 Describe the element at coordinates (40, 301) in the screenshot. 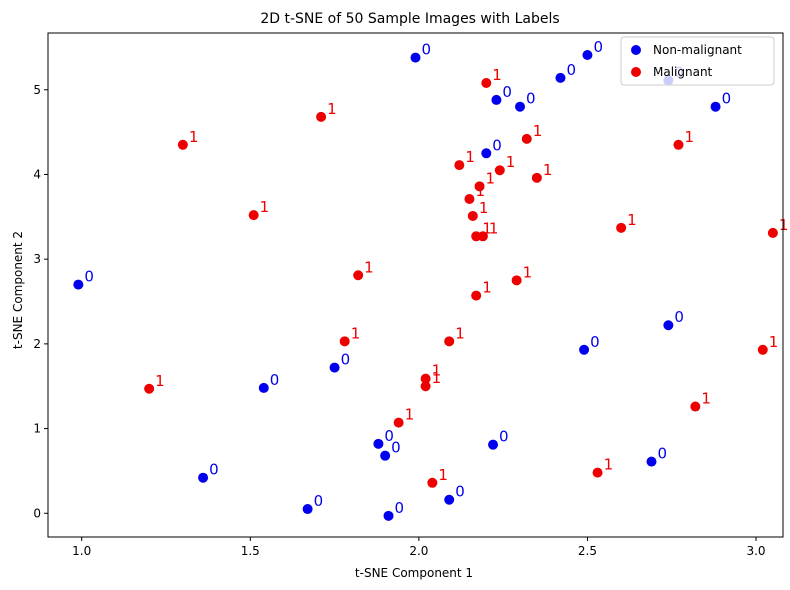

I see `y-axis-ticks: 0 1 2 3 4 5` at that location.